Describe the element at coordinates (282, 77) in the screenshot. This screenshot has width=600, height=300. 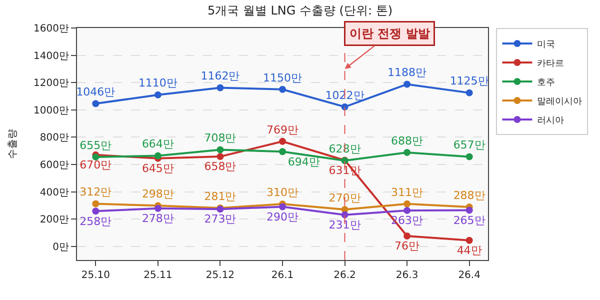
I see `data-label: 1150만` at that location.